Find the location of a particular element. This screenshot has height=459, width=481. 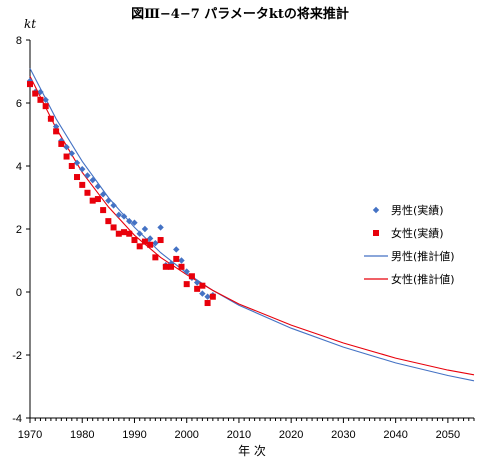

y-tick-label: 6 is located at coordinates (19, 104).